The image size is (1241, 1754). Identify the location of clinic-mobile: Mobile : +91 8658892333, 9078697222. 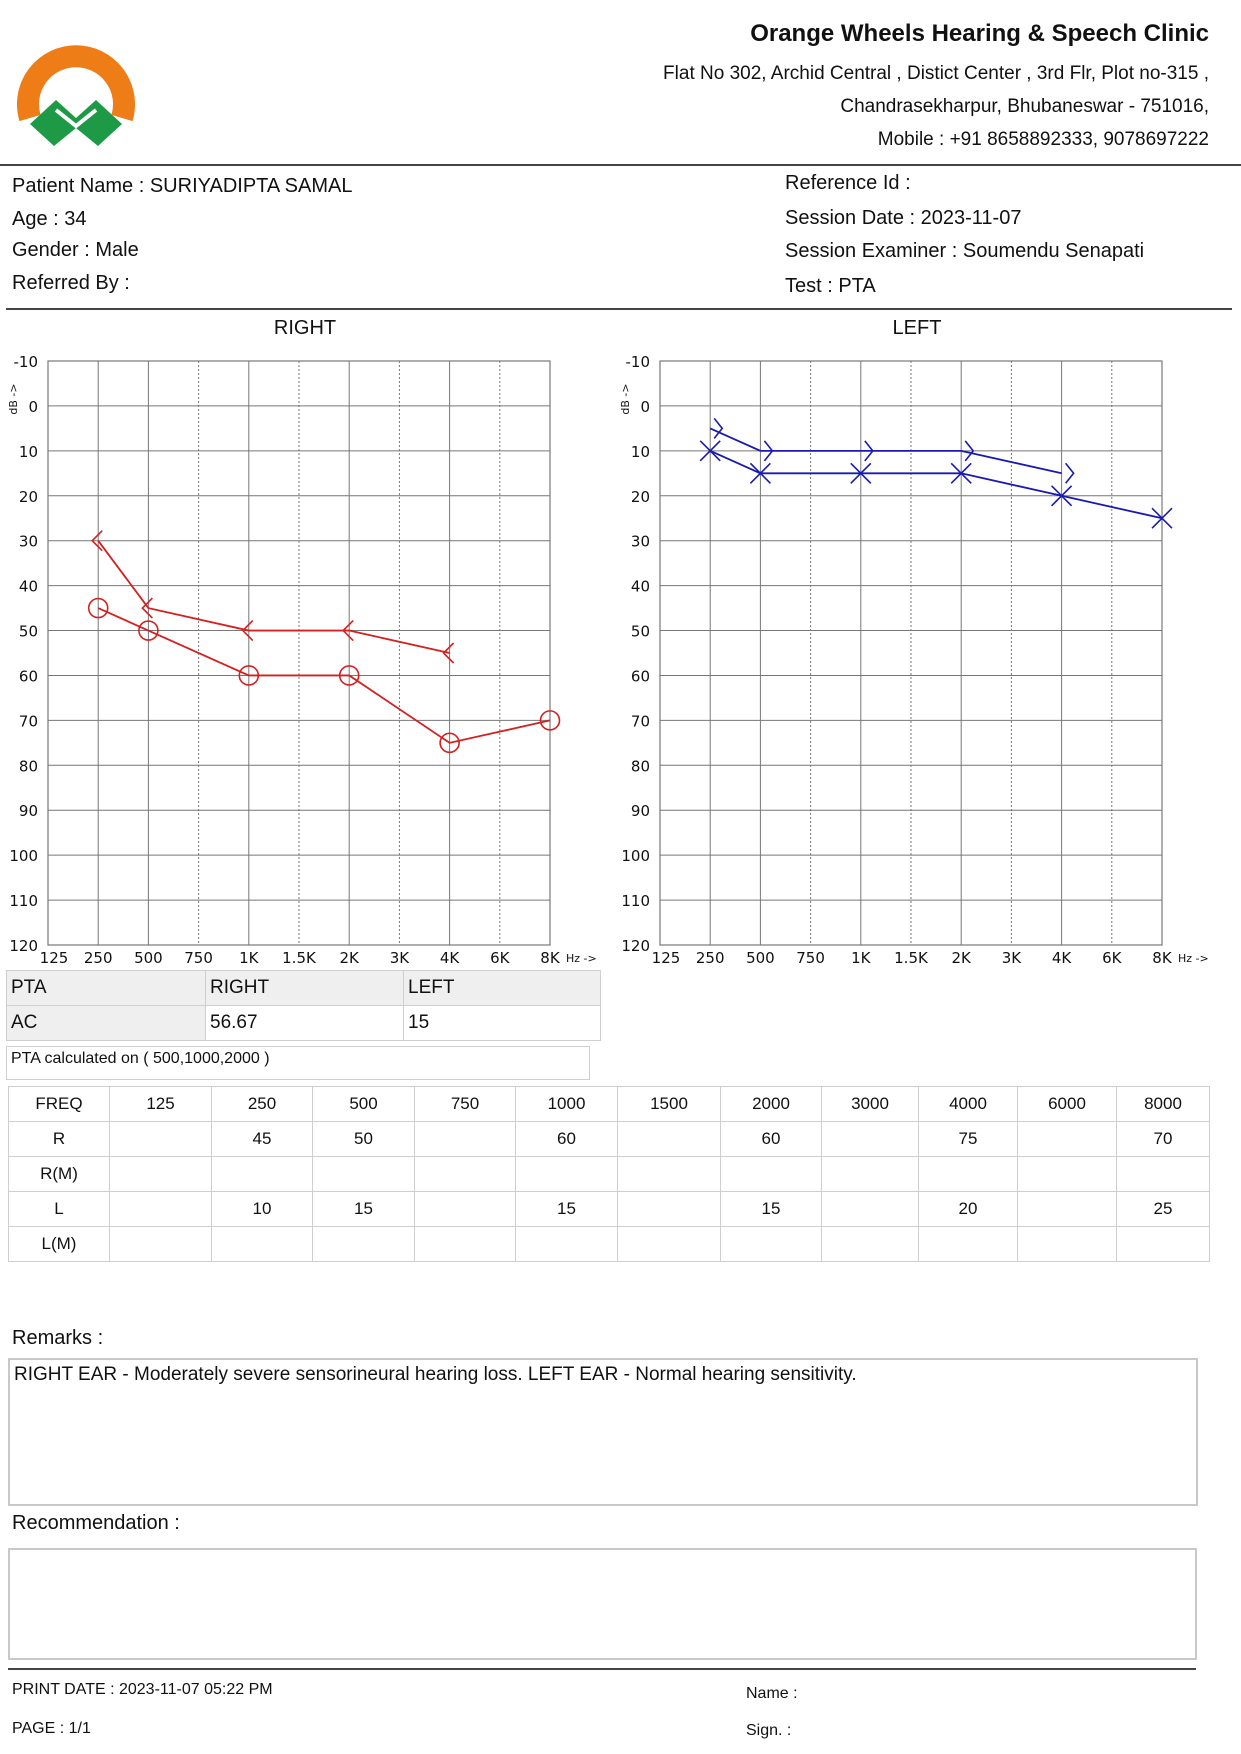
(1043, 139).